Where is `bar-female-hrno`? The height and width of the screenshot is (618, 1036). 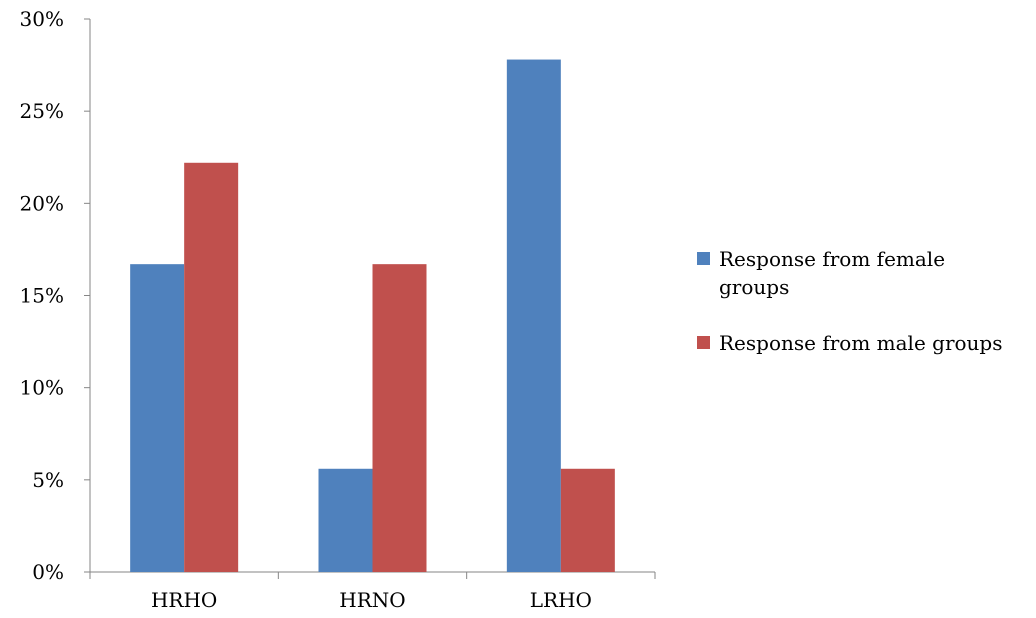
bar-female-hrno is located at coordinates (345, 520).